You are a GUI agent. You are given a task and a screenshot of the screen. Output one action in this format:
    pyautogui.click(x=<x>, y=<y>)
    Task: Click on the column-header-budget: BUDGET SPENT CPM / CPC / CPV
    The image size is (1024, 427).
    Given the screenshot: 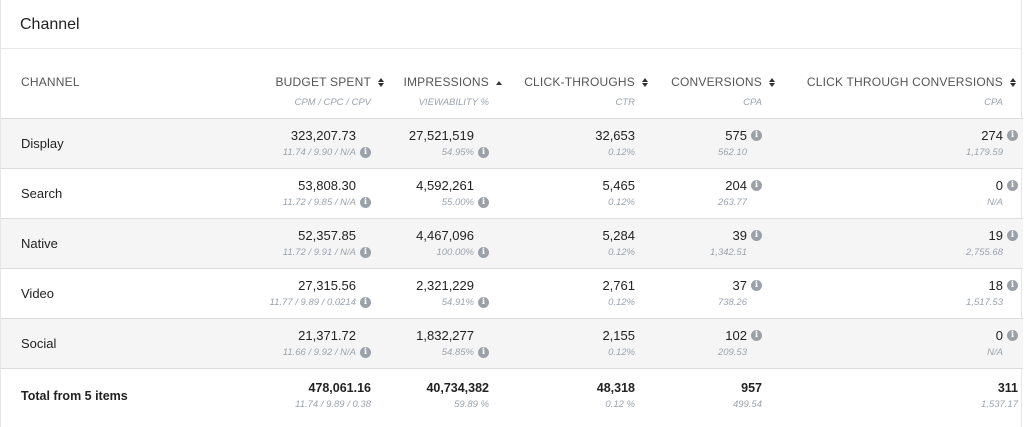 What is the action you would take?
    pyautogui.click(x=315, y=83)
    